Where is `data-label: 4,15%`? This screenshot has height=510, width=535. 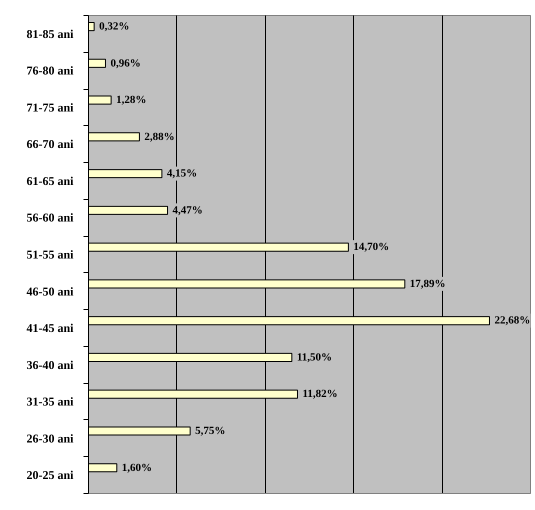 data-label: 4,15% is located at coordinates (182, 174).